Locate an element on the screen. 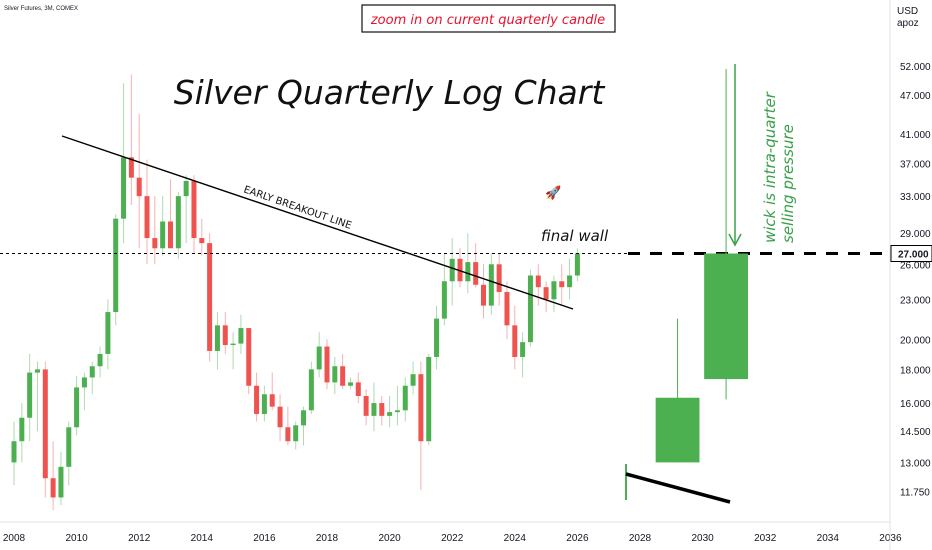  x-tick-label: 2028 is located at coordinates (640, 538).